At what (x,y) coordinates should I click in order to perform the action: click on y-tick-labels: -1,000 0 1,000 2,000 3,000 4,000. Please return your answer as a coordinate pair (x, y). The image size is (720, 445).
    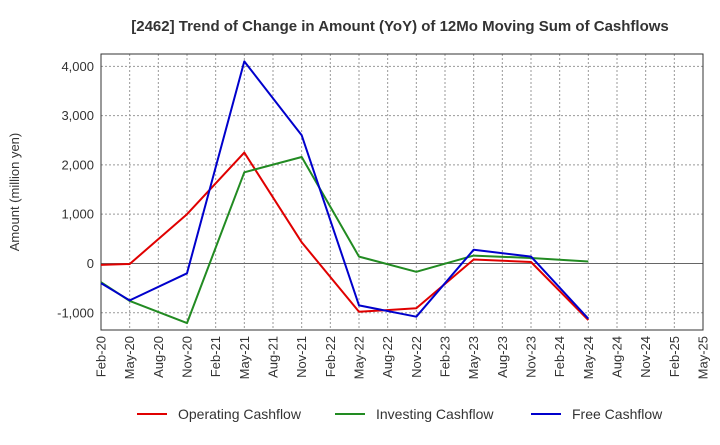
    Looking at the image, I should click on (75, 189).